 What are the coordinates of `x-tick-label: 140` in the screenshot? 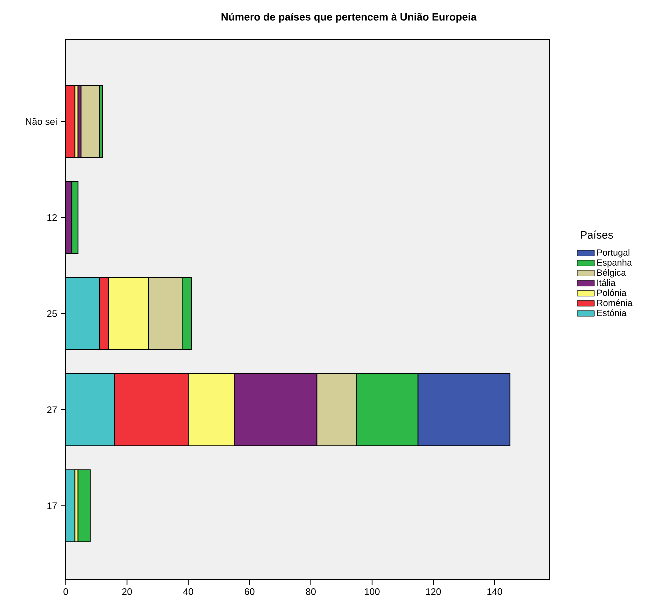 It's located at (495, 592).